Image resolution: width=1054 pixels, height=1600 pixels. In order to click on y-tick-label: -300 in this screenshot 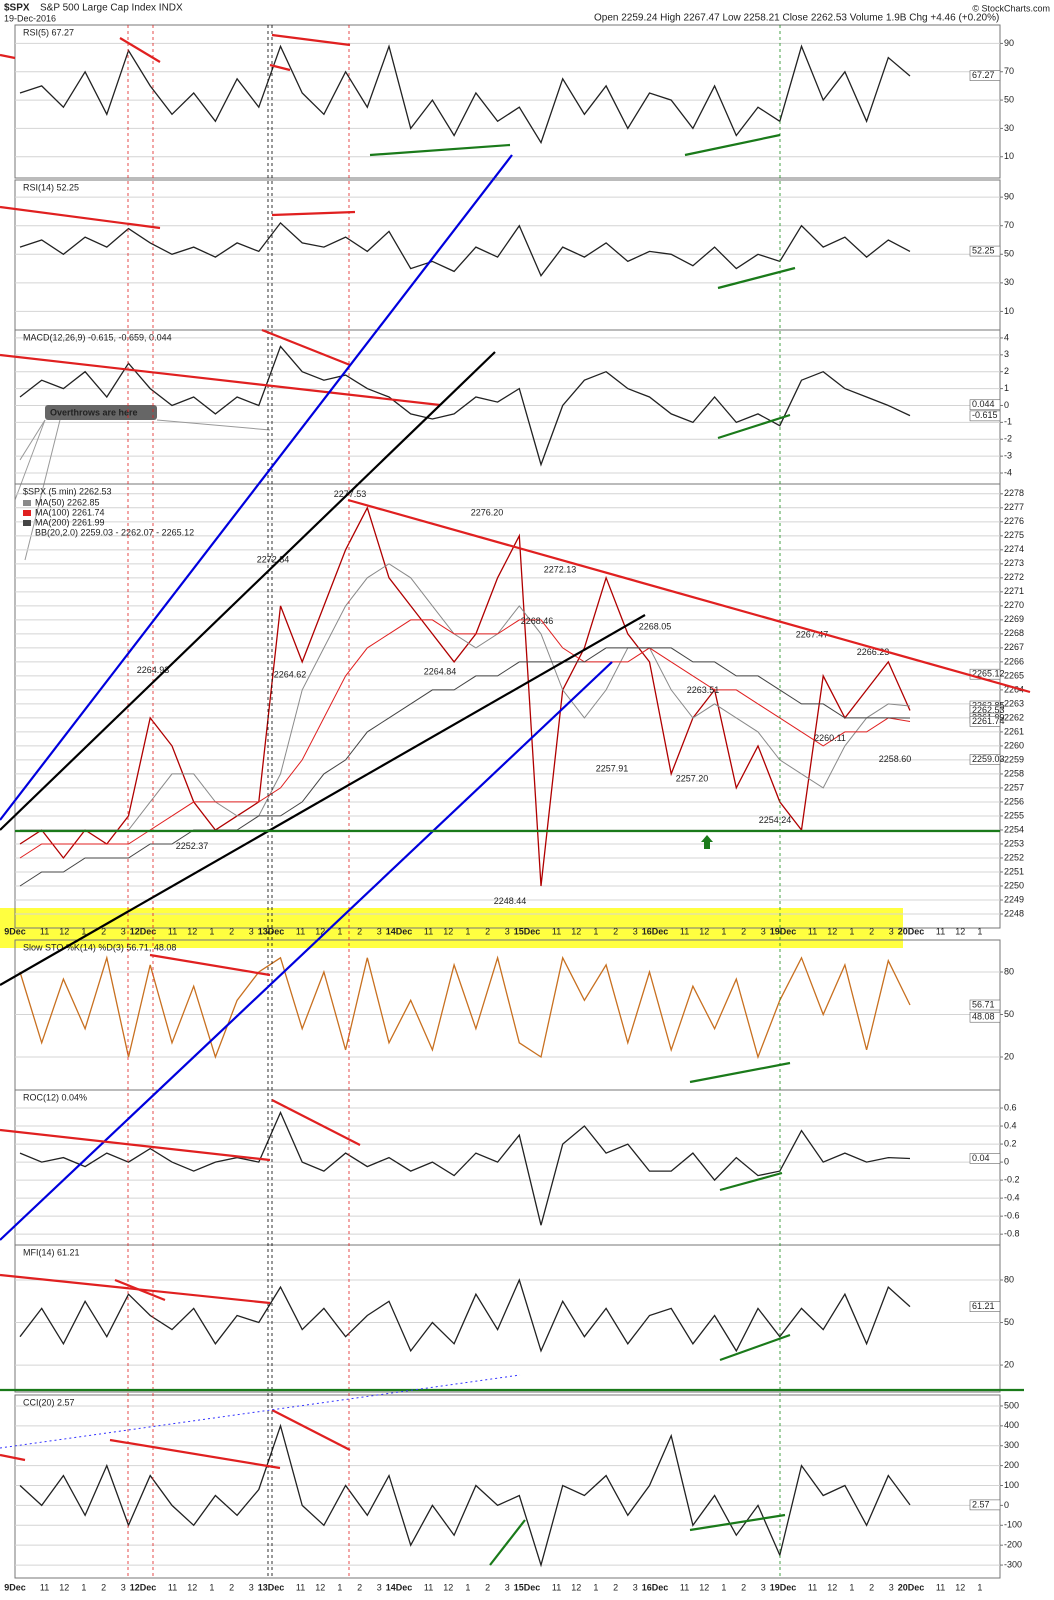, I will do `click(1013, 1564)`.